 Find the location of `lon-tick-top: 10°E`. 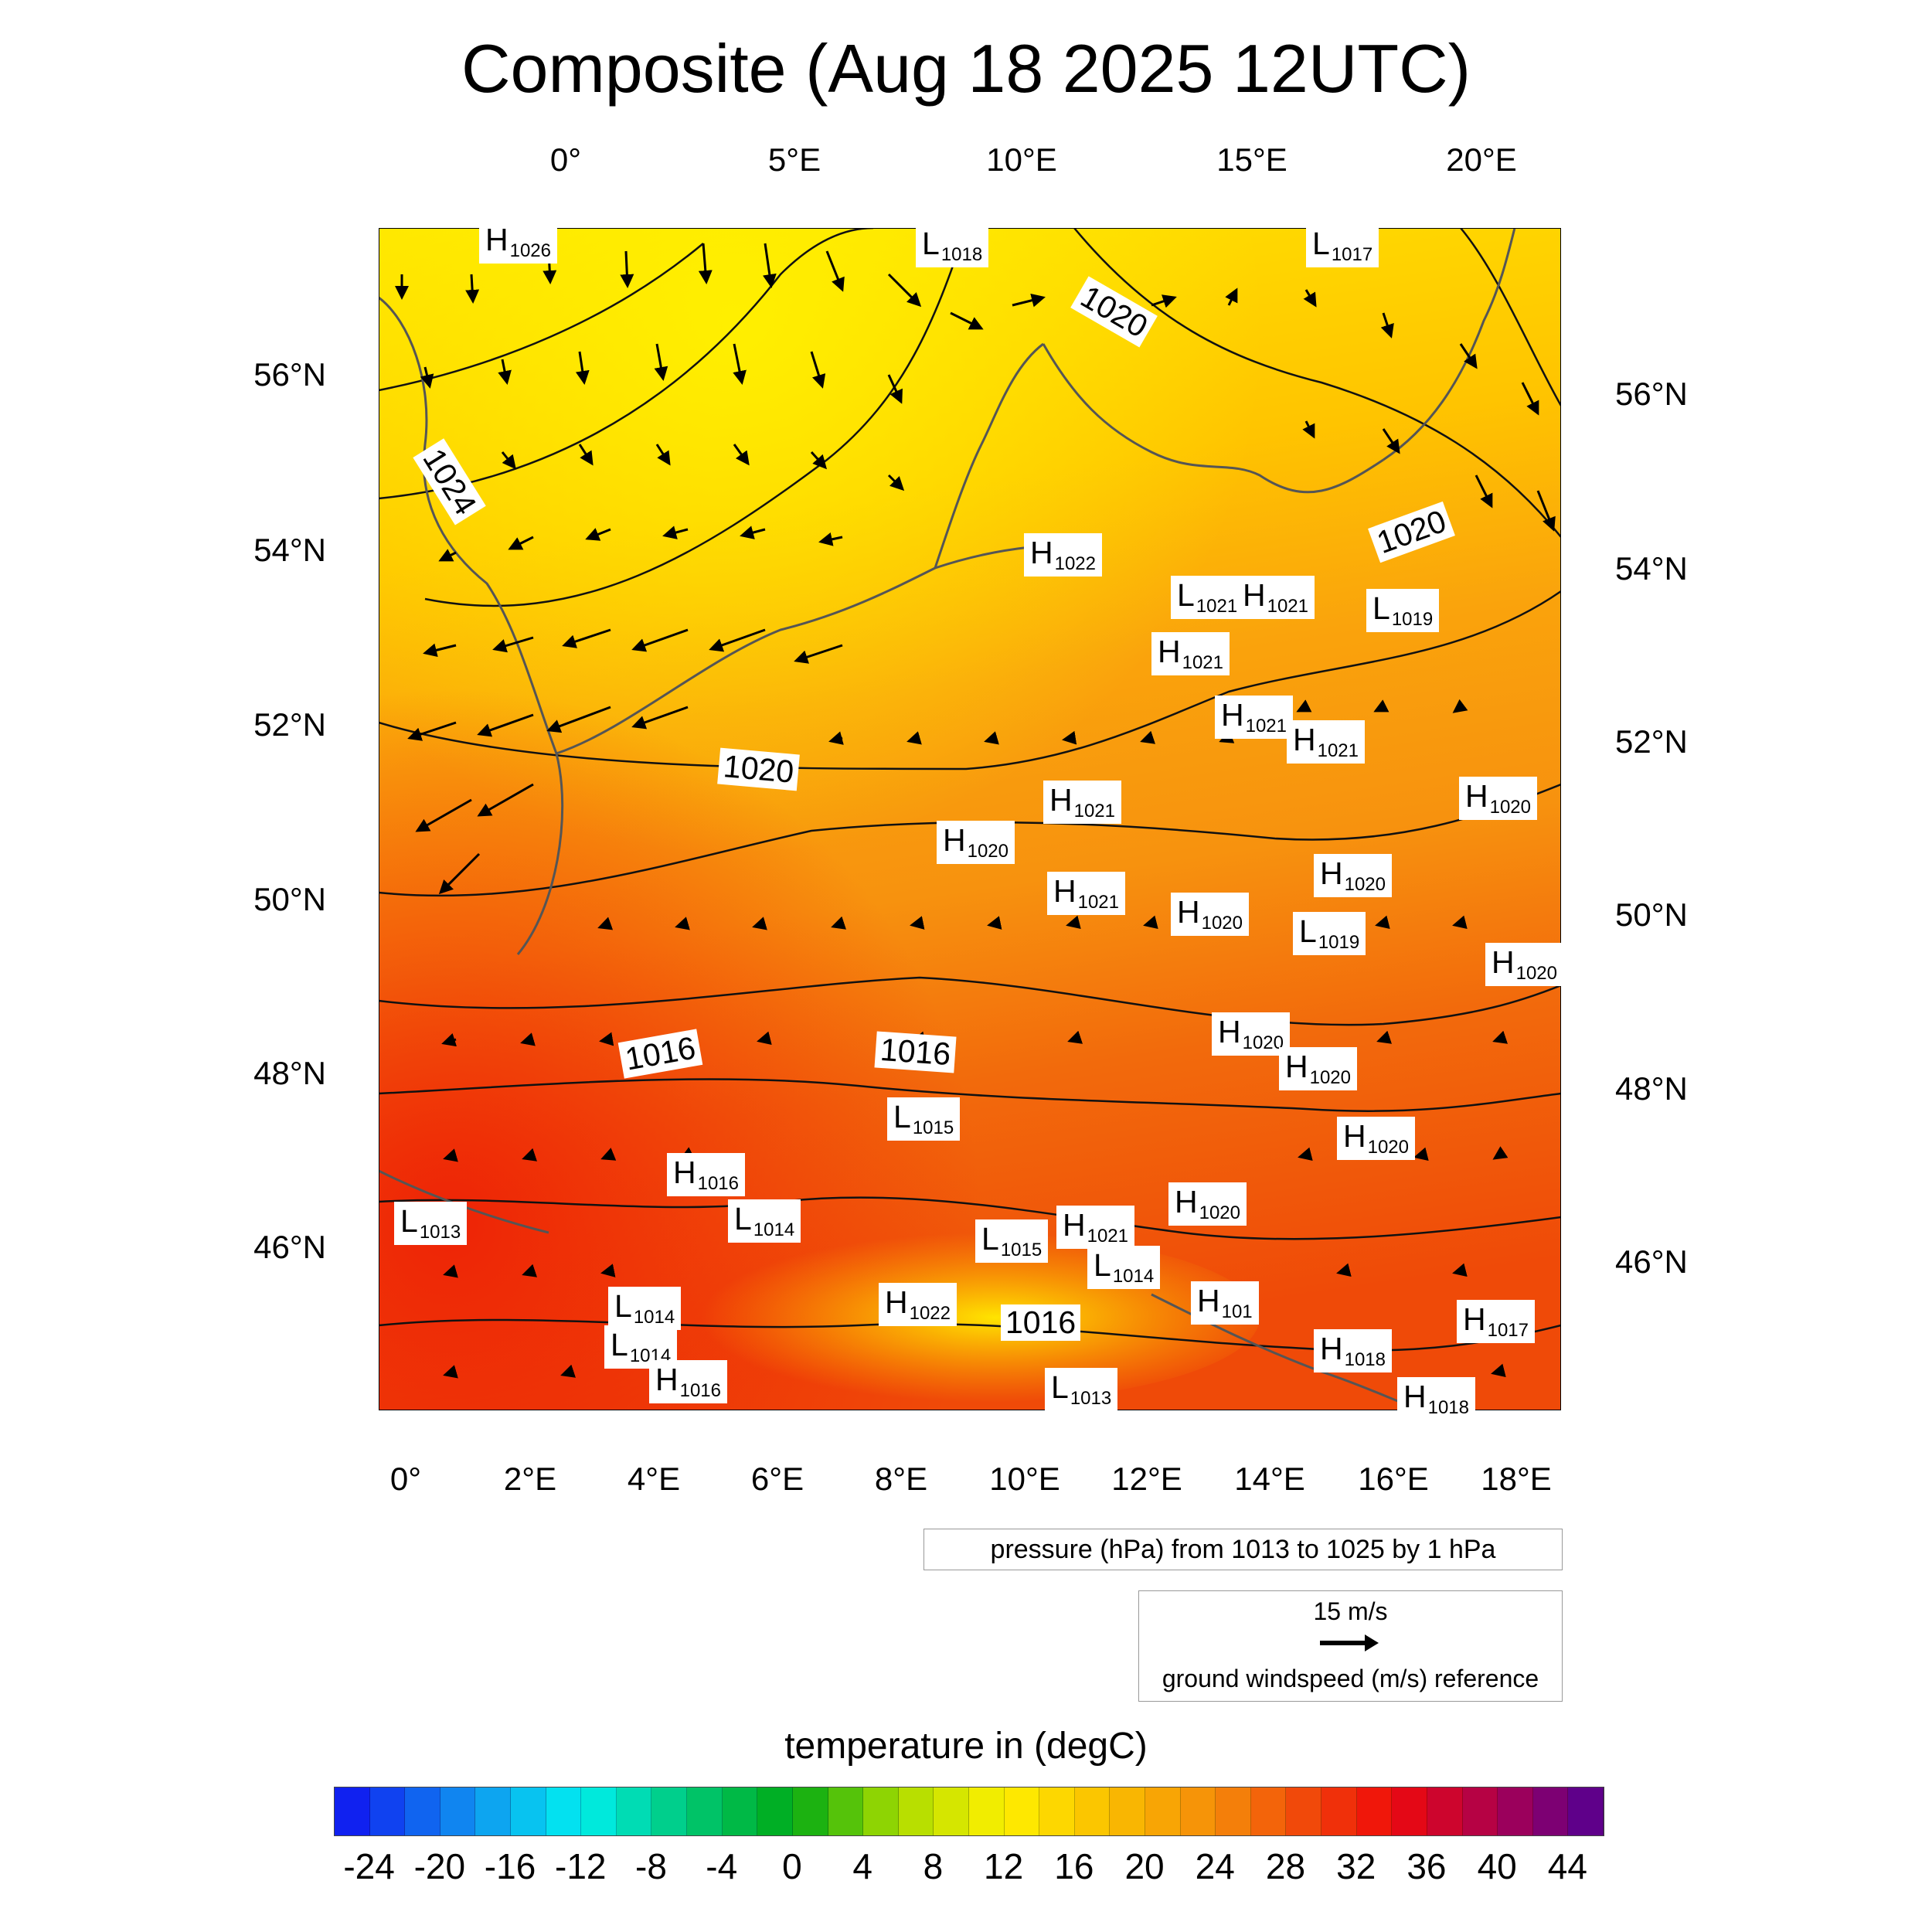

lon-tick-top: 10°E is located at coordinates (1021, 160).